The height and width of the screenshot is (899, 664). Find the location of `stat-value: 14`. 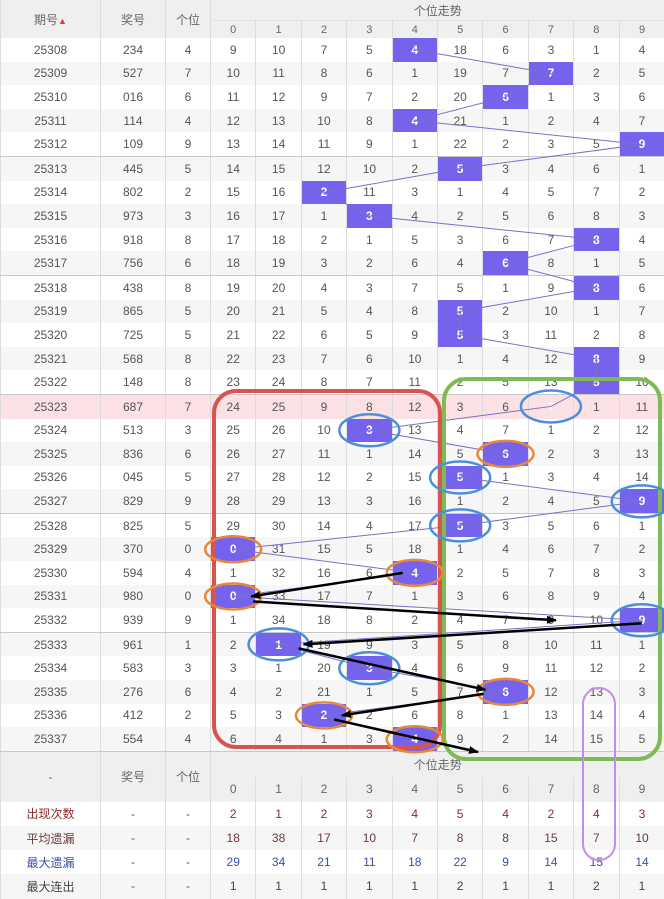

stat-value: 14 is located at coordinates (550, 862).